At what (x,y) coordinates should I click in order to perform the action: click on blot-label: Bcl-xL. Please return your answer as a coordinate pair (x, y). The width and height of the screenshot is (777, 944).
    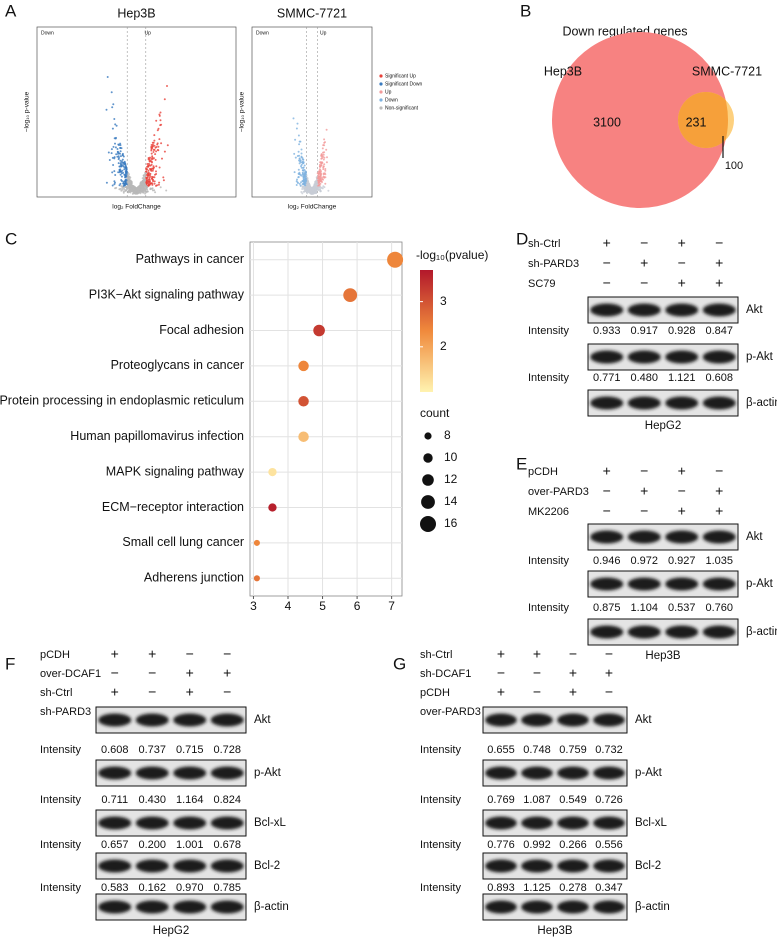
    Looking at the image, I should click on (651, 823).